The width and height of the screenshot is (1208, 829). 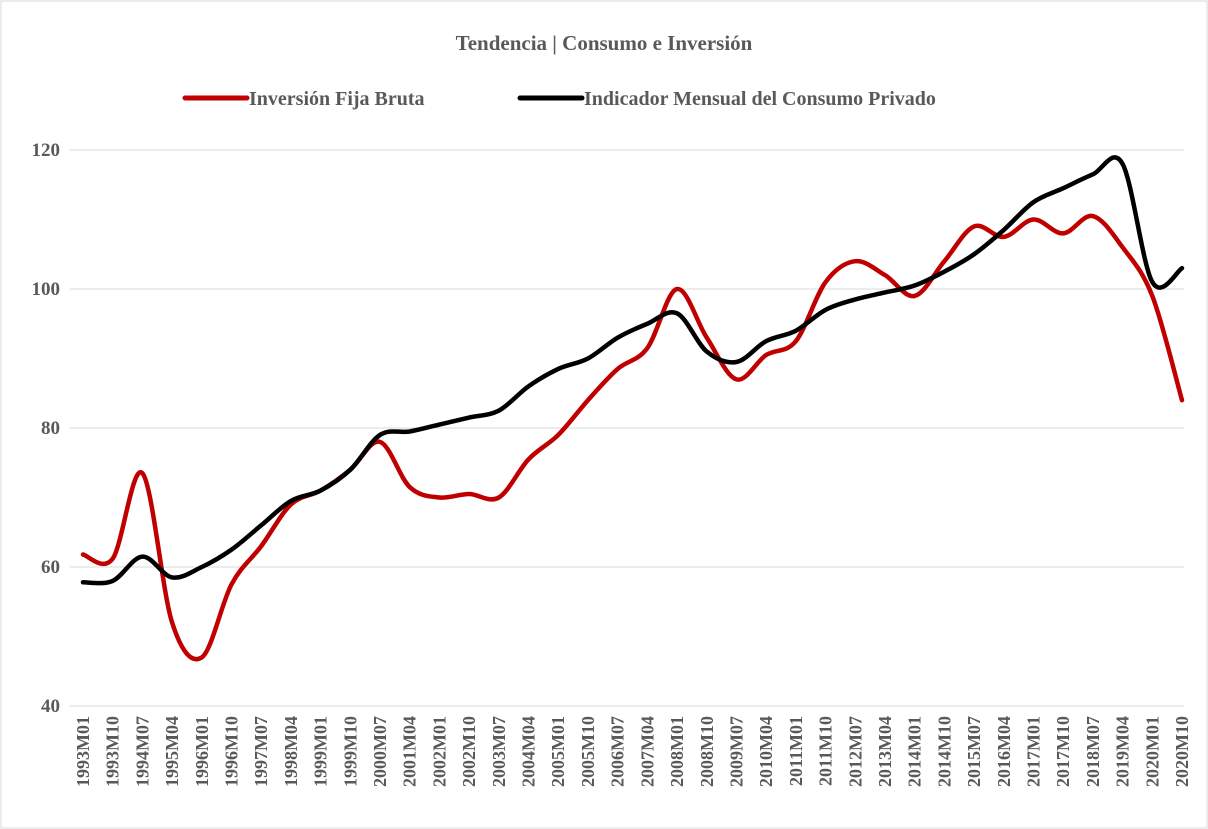 I want to click on x-tick-label: 2015M07, so click(x=974, y=751).